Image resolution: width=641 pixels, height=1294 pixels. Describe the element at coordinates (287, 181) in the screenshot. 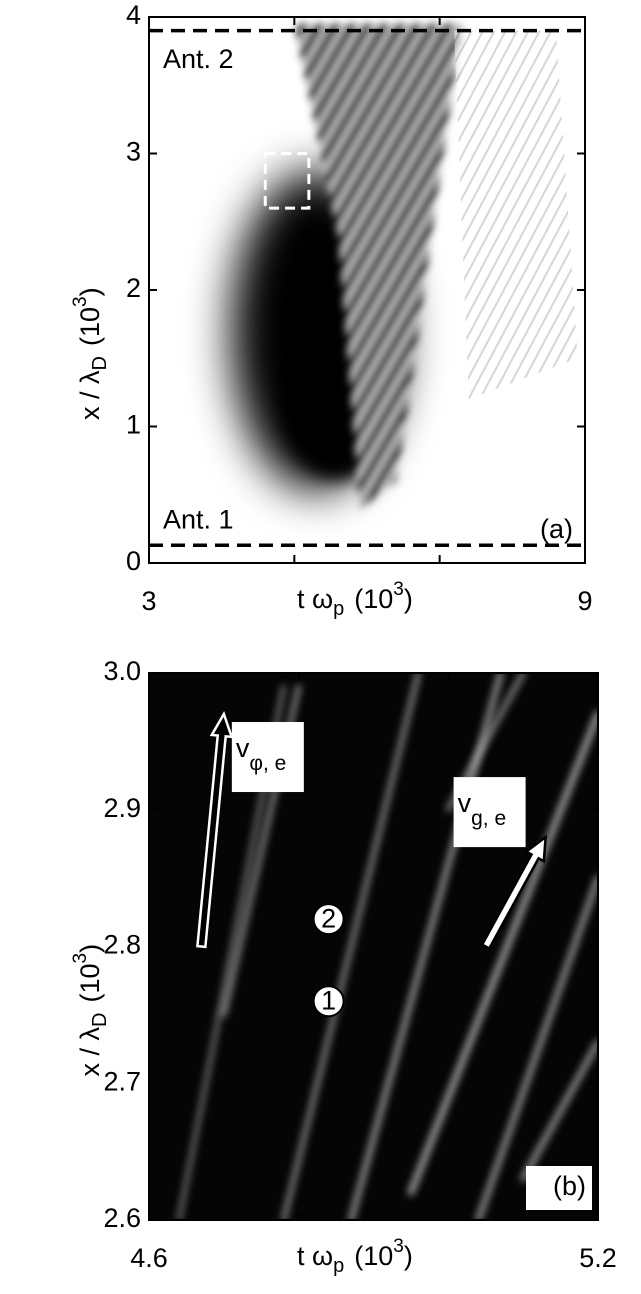

I see `inset-box` at that location.